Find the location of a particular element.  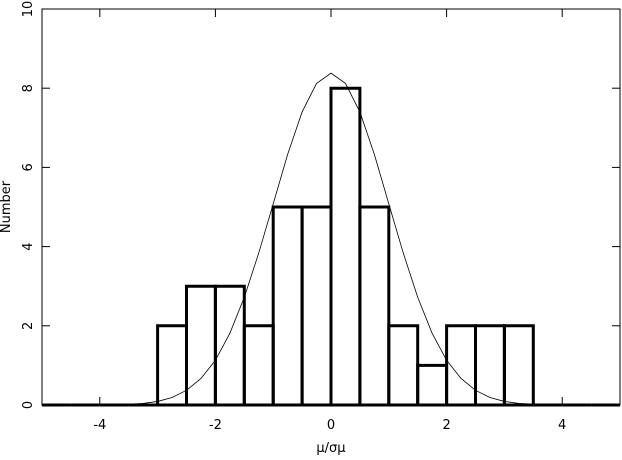

y-tick-label: 10 is located at coordinates (28, 9).